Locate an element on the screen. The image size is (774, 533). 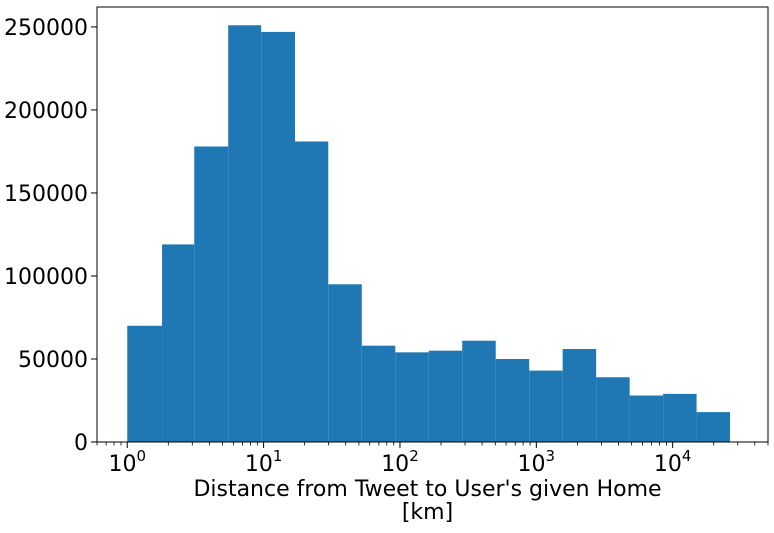
x-minor-ticks is located at coordinates (432, 444).